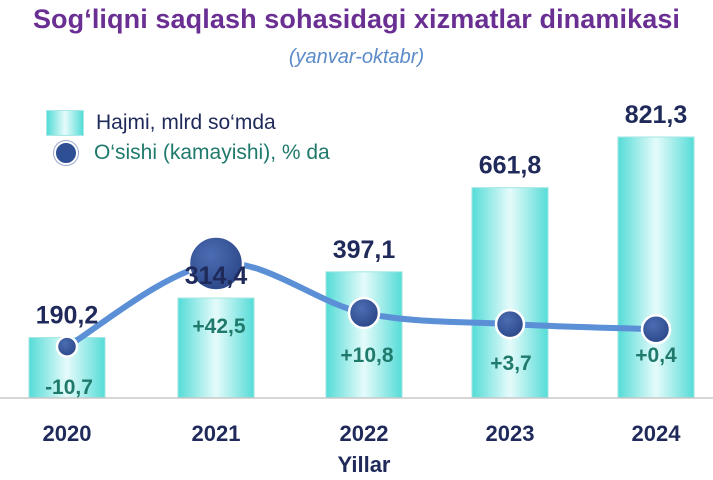 The image size is (713, 480). What do you see at coordinates (218, 326) in the screenshot?
I see `growth-value-label: +42,5` at bounding box center [218, 326].